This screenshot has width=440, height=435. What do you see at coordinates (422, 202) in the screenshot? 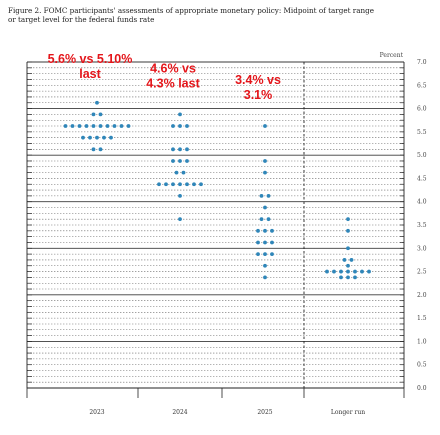
I see `y-tick-label: 4.0` at bounding box center [422, 202].